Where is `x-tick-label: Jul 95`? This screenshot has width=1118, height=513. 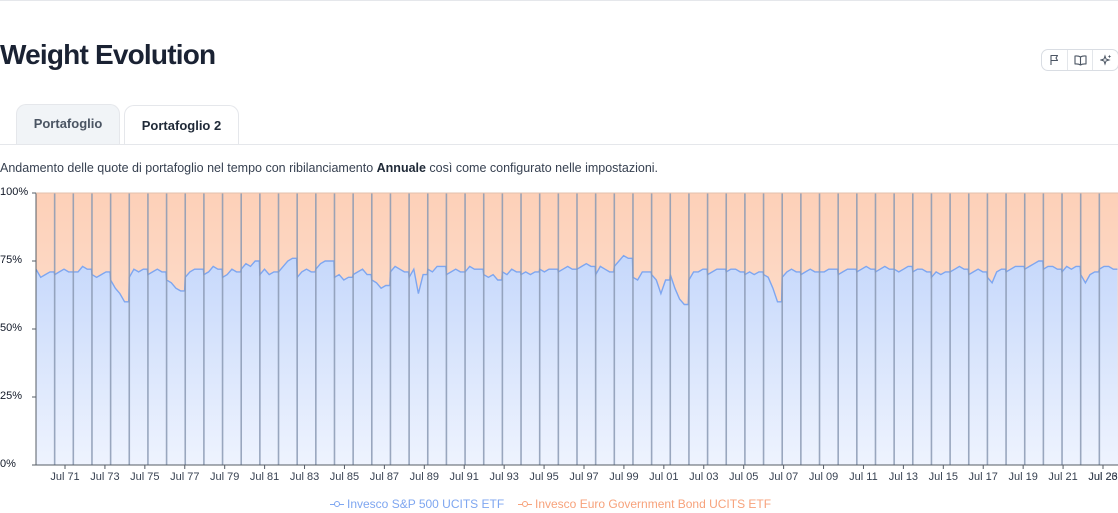
x-tick-label: Jul 95 is located at coordinates (544, 477).